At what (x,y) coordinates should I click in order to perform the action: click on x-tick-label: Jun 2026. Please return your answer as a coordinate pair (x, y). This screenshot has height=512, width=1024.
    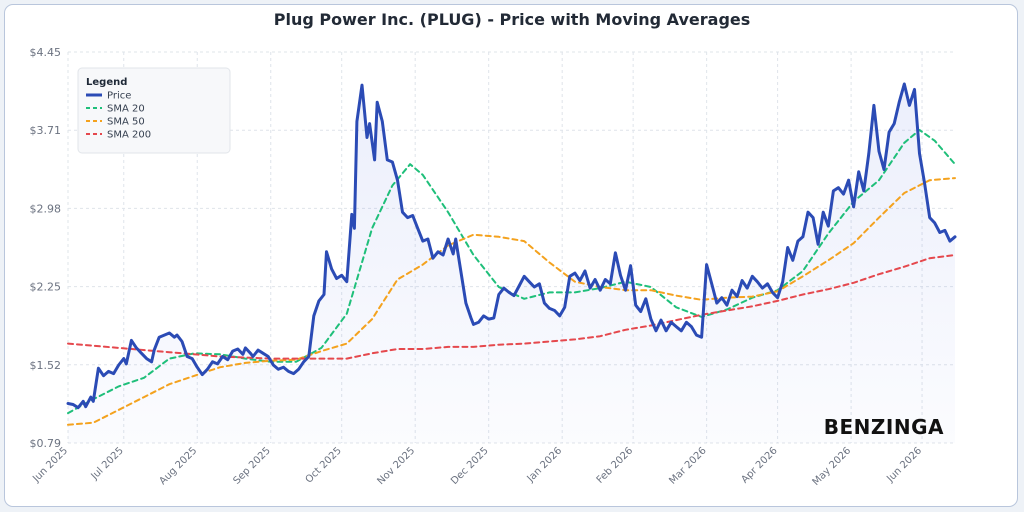
    Looking at the image, I should click on (904, 465).